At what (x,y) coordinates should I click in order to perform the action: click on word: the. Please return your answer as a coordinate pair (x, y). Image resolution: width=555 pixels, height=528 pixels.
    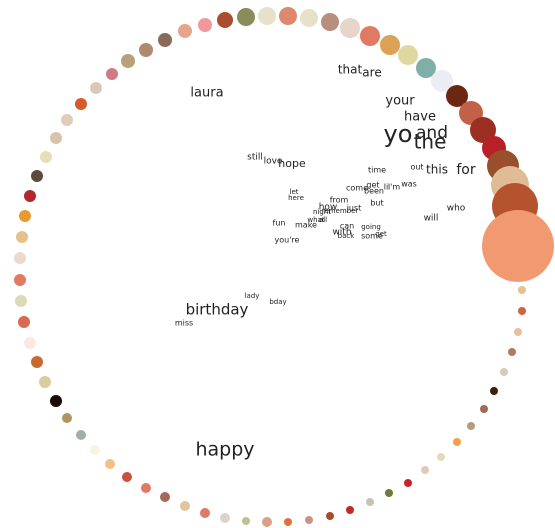
    Looking at the image, I should click on (430, 142).